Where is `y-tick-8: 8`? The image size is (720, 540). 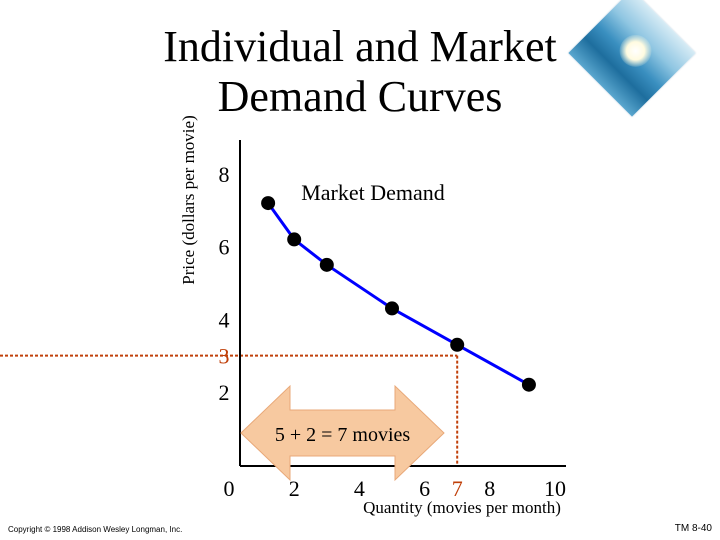
y-tick-8: 8 is located at coordinates (224, 174).